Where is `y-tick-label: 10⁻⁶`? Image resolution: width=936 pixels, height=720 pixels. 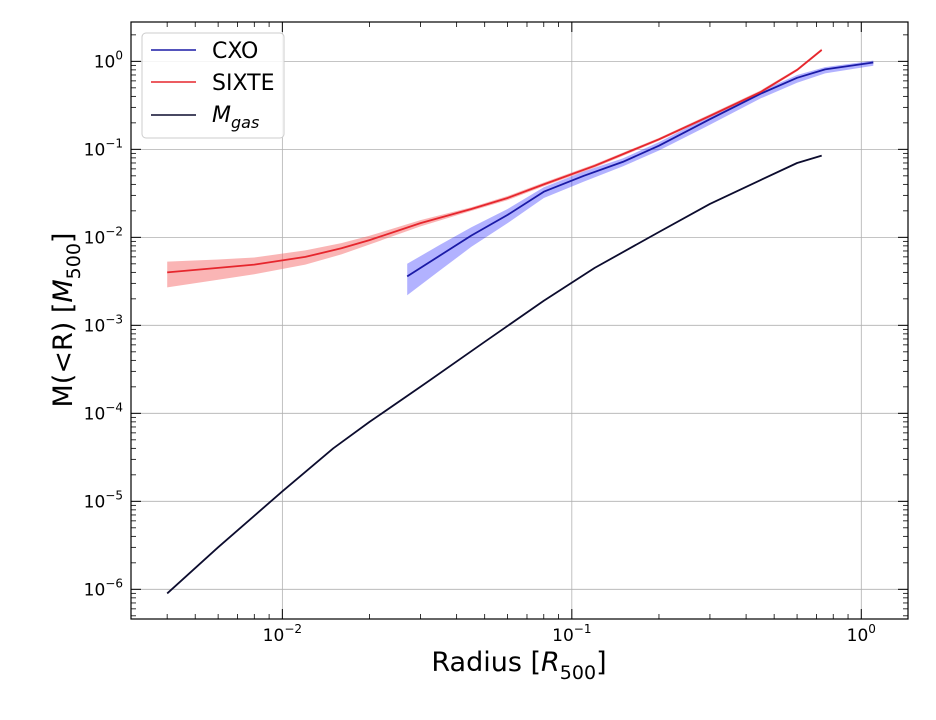 y-tick-label: 10⁻⁶ is located at coordinates (103, 588).